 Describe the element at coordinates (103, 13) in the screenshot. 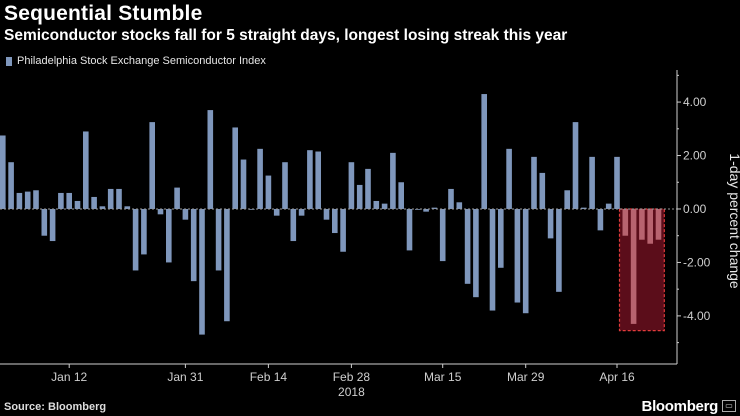

I see `chart-title: Sequential Stumble` at that location.